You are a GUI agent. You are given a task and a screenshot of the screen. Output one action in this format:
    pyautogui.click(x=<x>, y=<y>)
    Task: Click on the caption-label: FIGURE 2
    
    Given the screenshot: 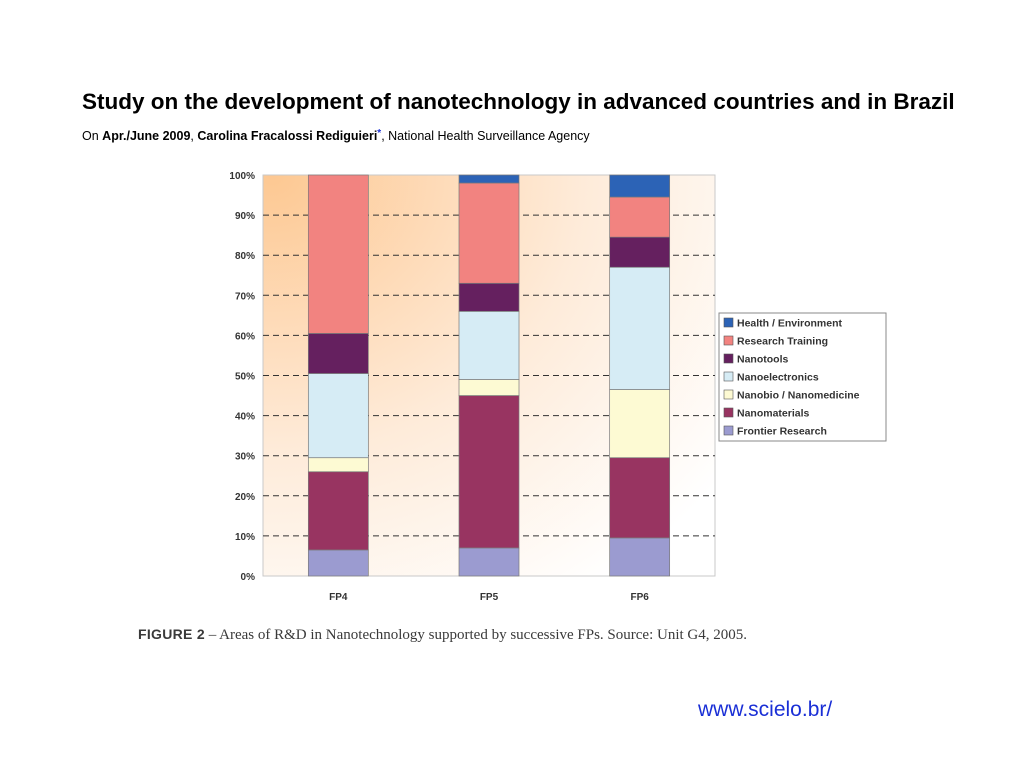 What is the action you would take?
    pyautogui.click(x=171, y=634)
    